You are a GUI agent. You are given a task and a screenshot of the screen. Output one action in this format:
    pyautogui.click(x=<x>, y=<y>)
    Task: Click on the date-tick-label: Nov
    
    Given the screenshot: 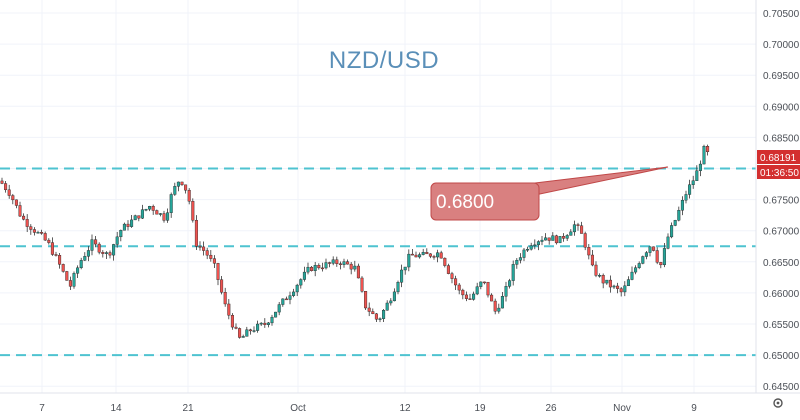 What is the action you would take?
    pyautogui.click(x=622, y=408)
    